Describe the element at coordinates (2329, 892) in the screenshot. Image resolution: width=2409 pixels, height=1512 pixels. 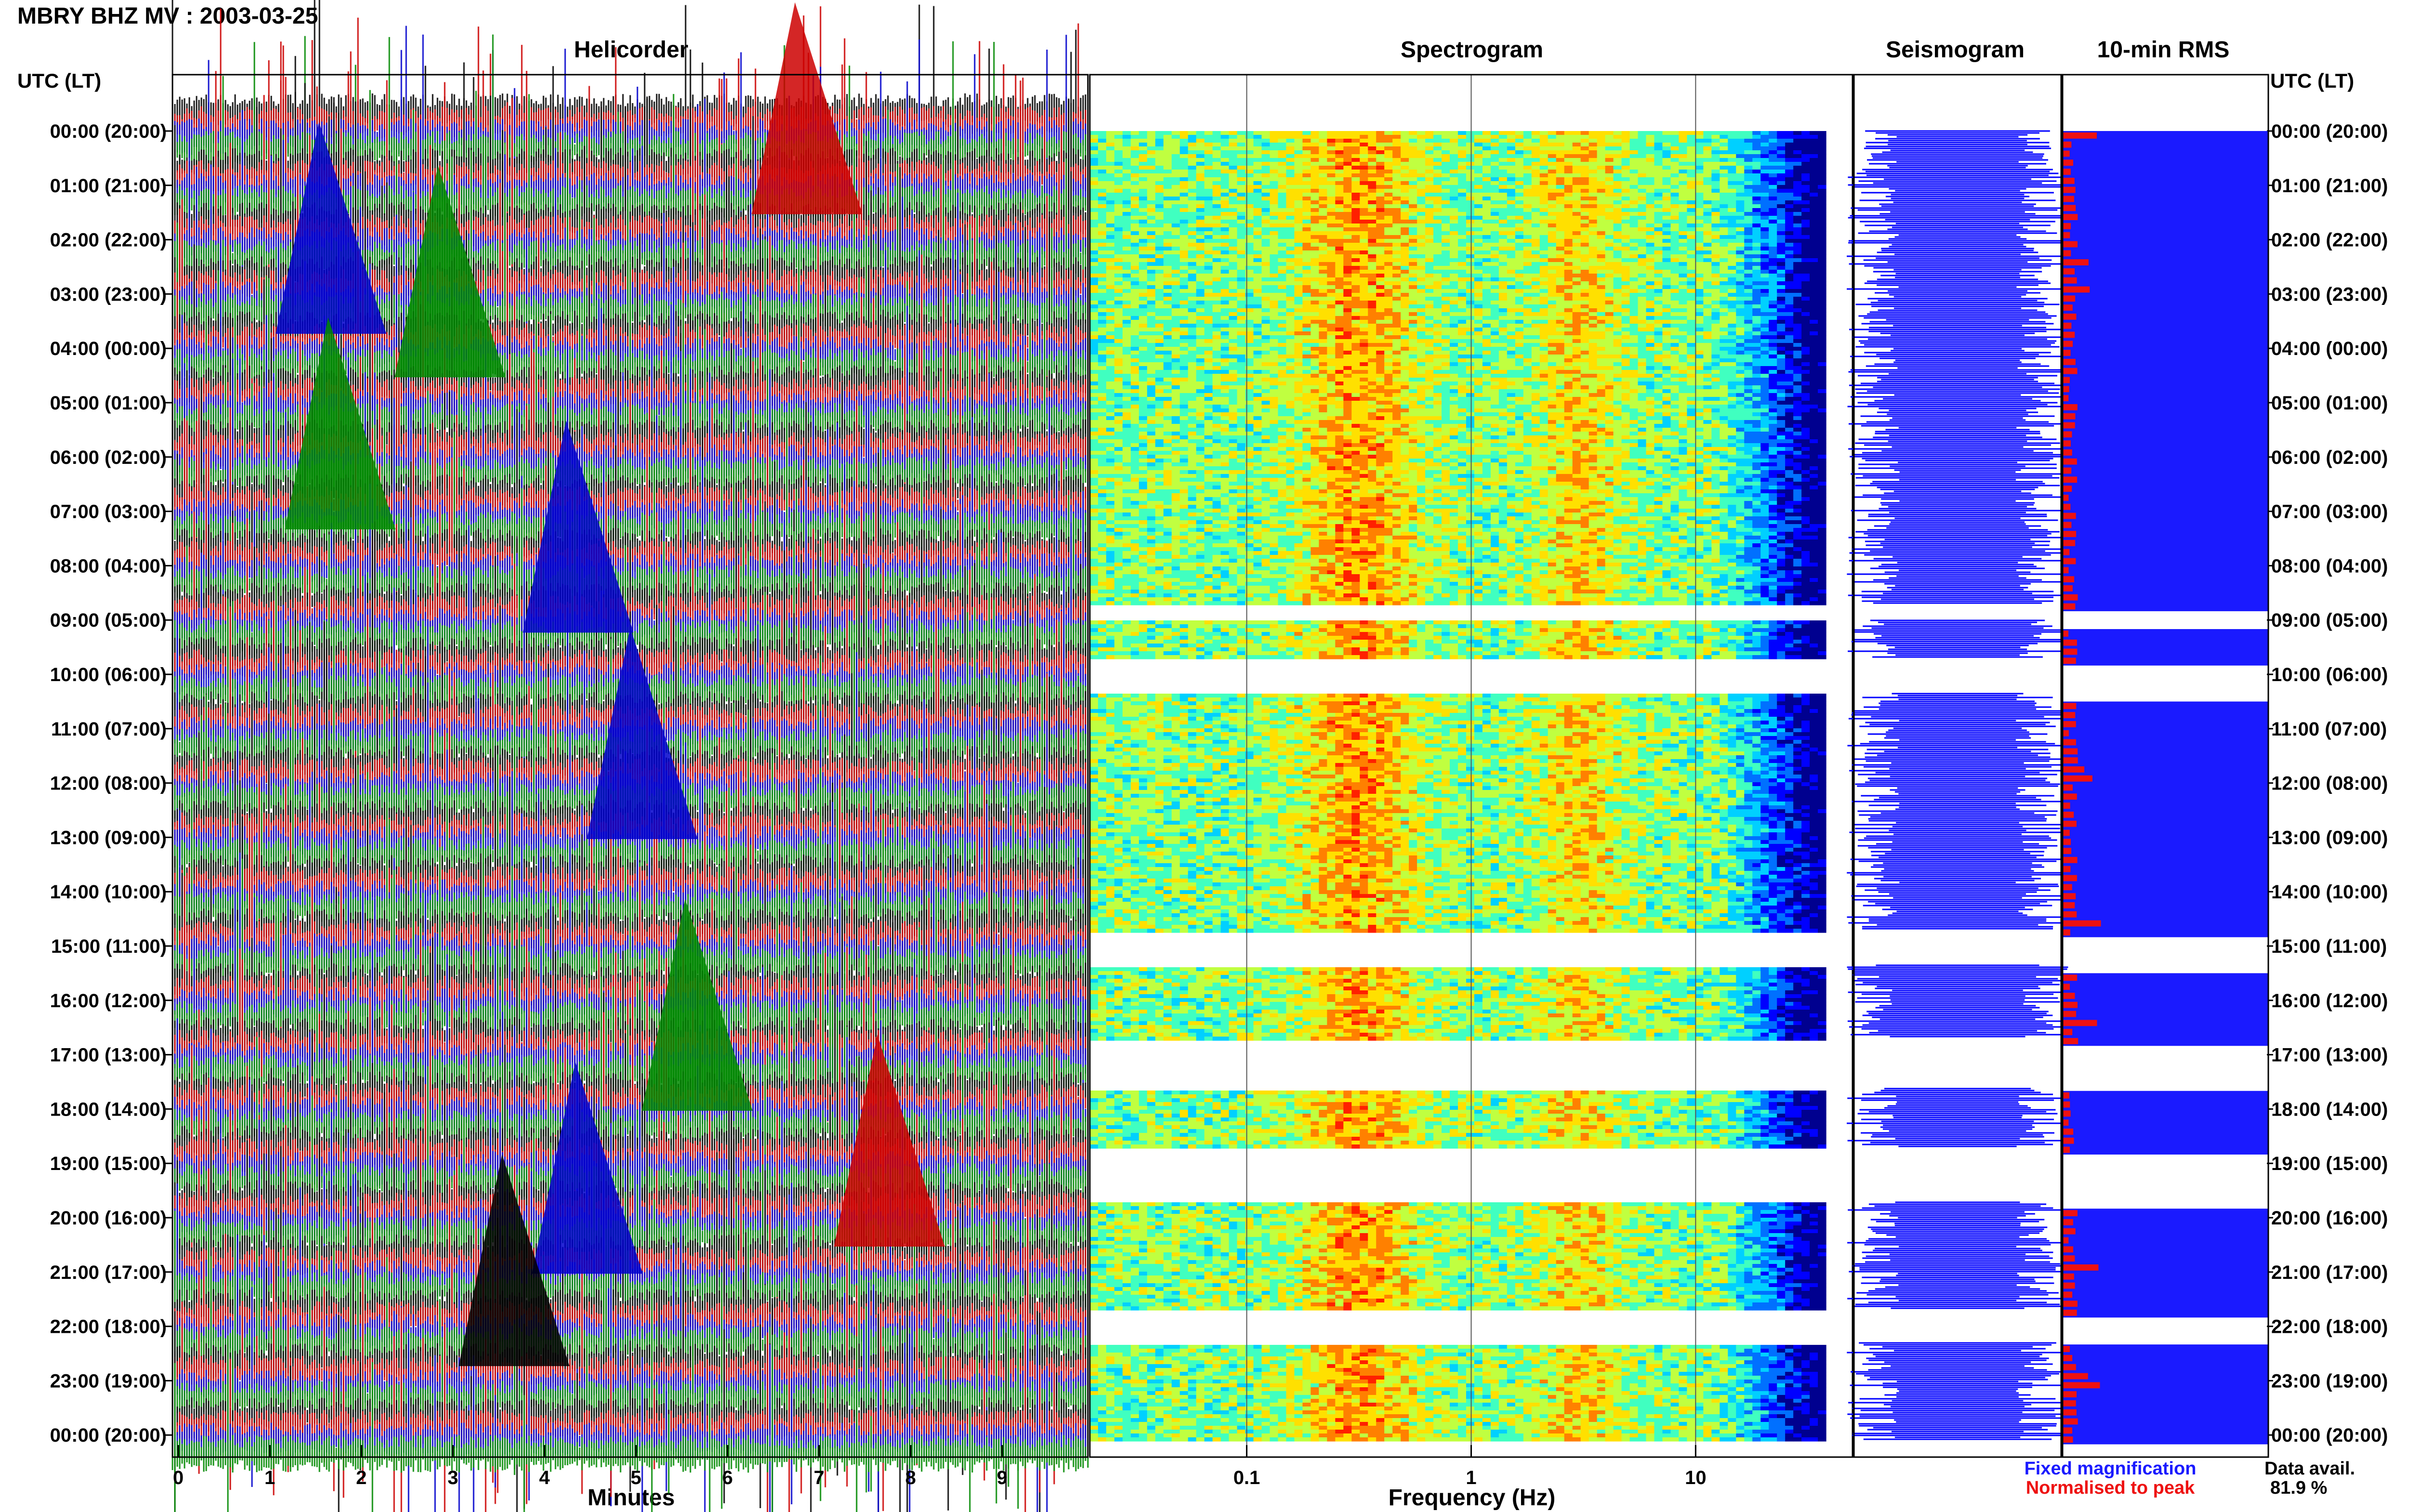
I see `row-label-right: 14:00 (10:00)` at that location.